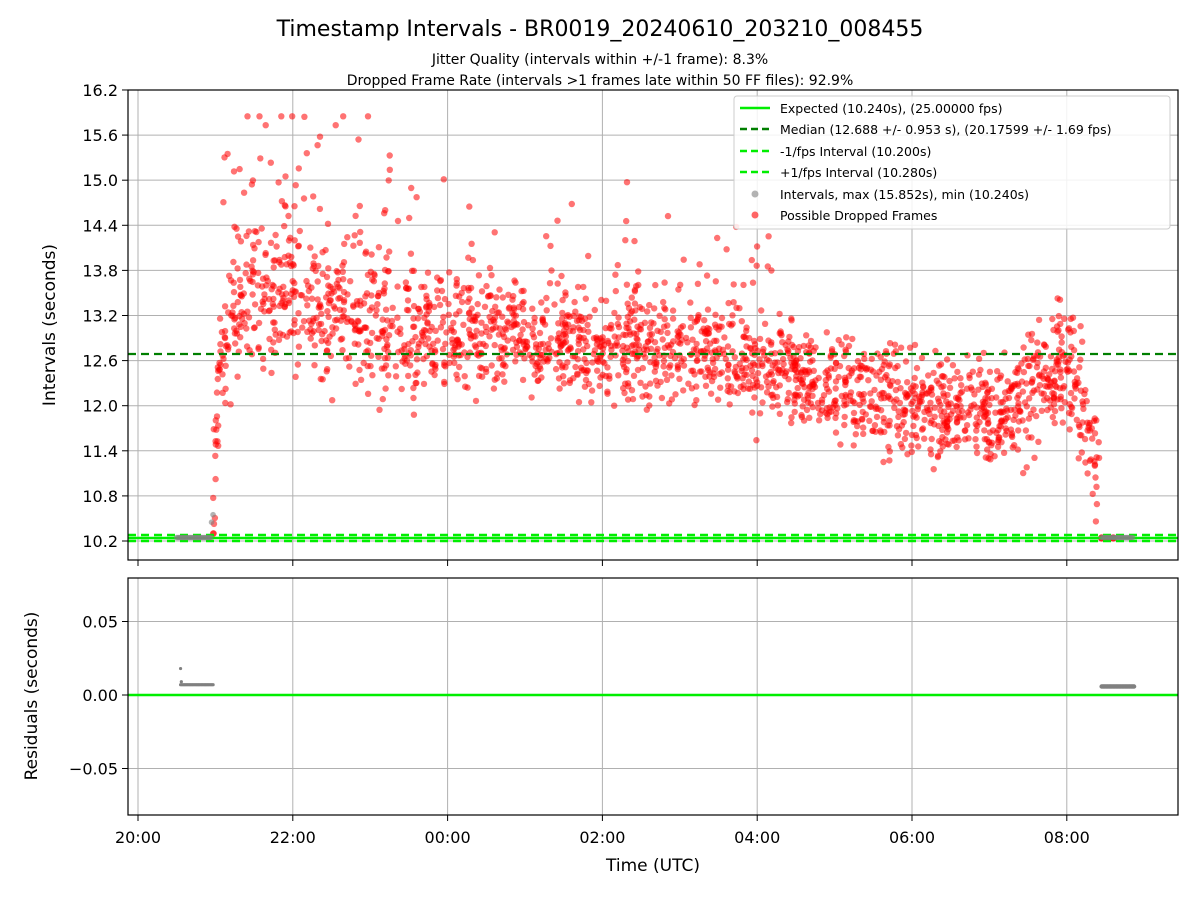 The image size is (1200, 900). What do you see at coordinates (181, 682) in the screenshot?
I see `residual-point` at bounding box center [181, 682].